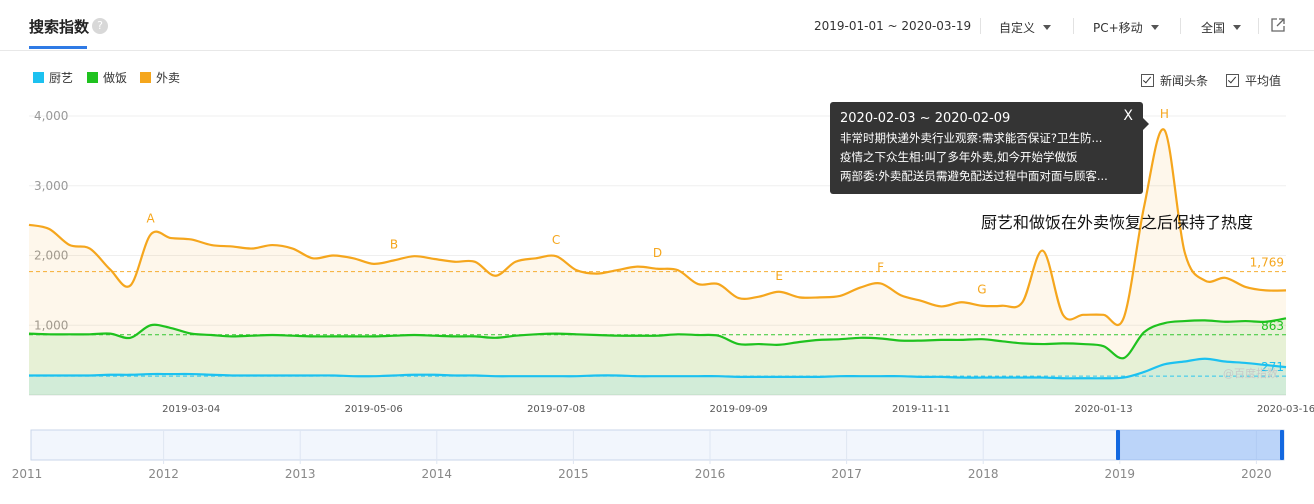  Describe the element at coordinates (880, 267) in the screenshot. I see `event-marker: F` at that location.